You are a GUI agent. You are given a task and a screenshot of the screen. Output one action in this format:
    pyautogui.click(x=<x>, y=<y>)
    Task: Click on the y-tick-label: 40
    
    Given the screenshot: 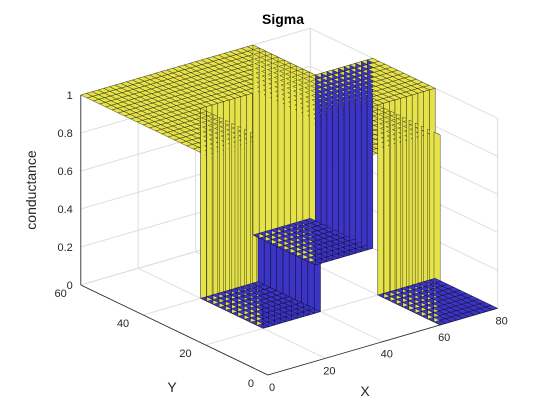 What is the action you would take?
    pyautogui.click(x=123, y=324)
    